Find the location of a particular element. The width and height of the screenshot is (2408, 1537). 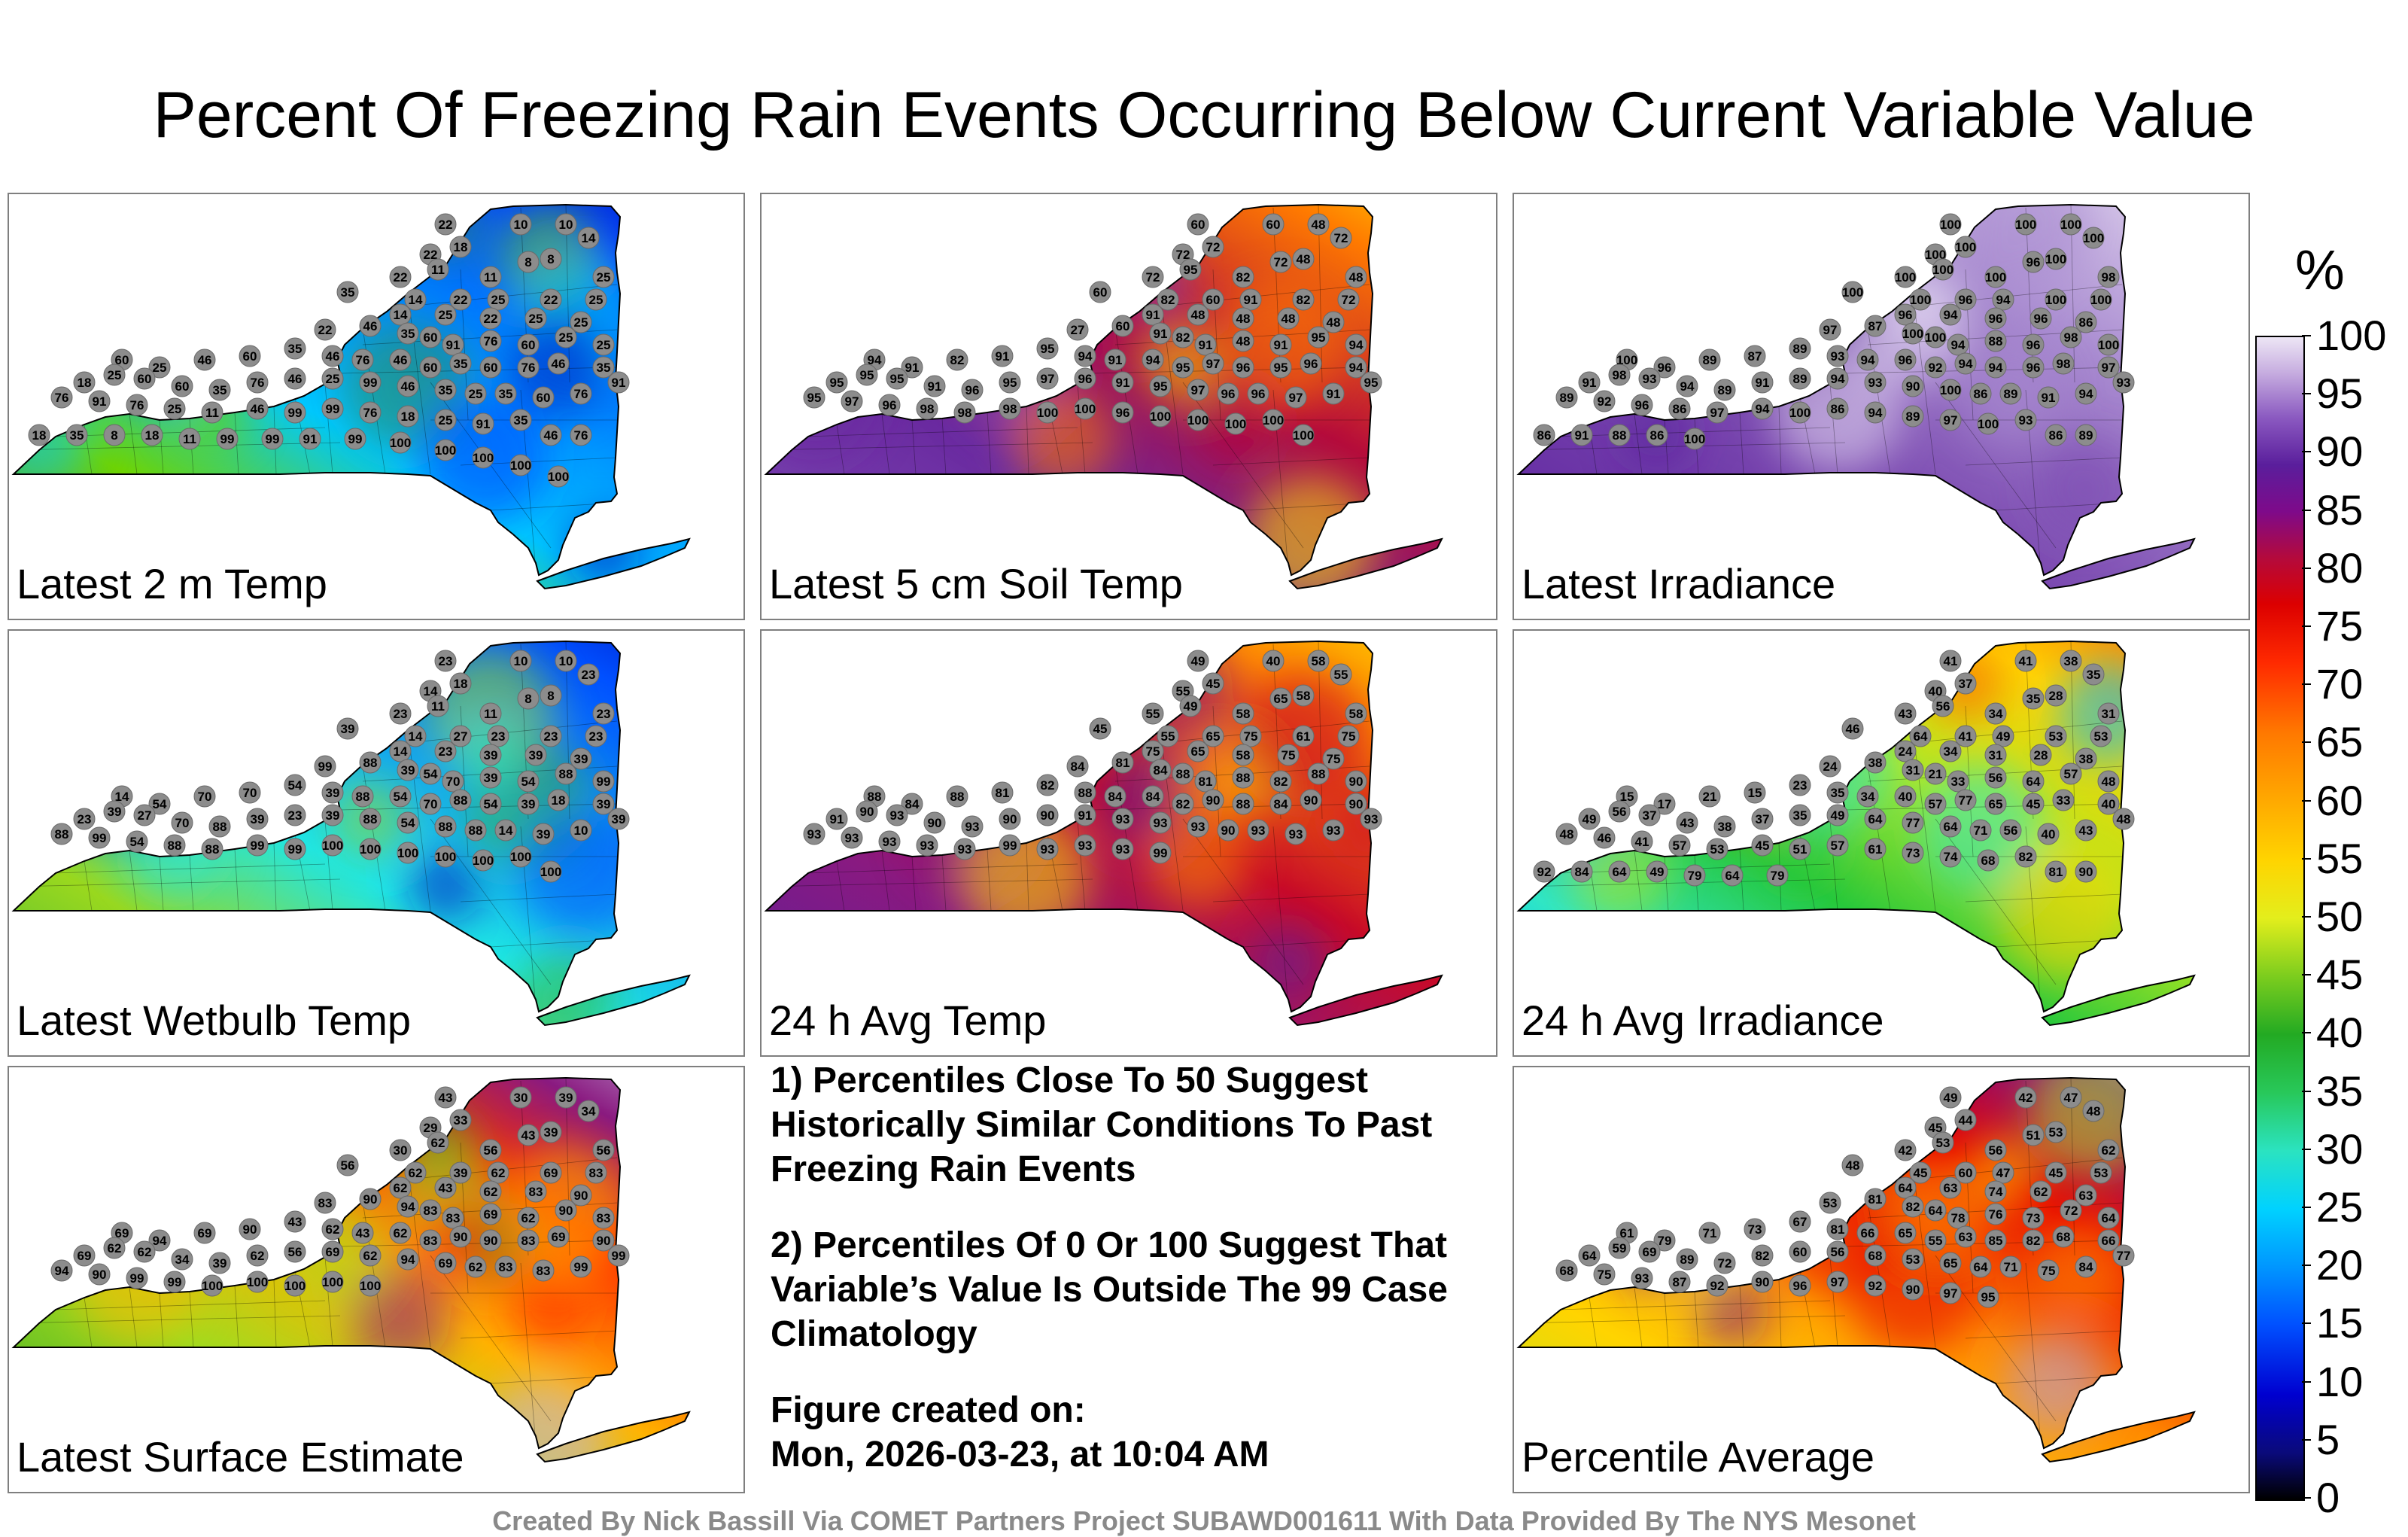

station-marker: 18 is located at coordinates (84, 382).